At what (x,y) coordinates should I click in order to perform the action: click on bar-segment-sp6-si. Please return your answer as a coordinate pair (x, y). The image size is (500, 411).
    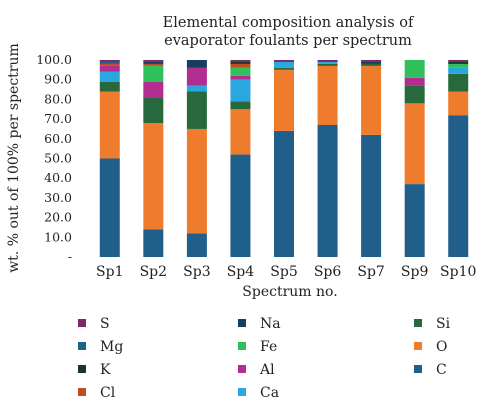
    Looking at the image, I should click on (327, 64).